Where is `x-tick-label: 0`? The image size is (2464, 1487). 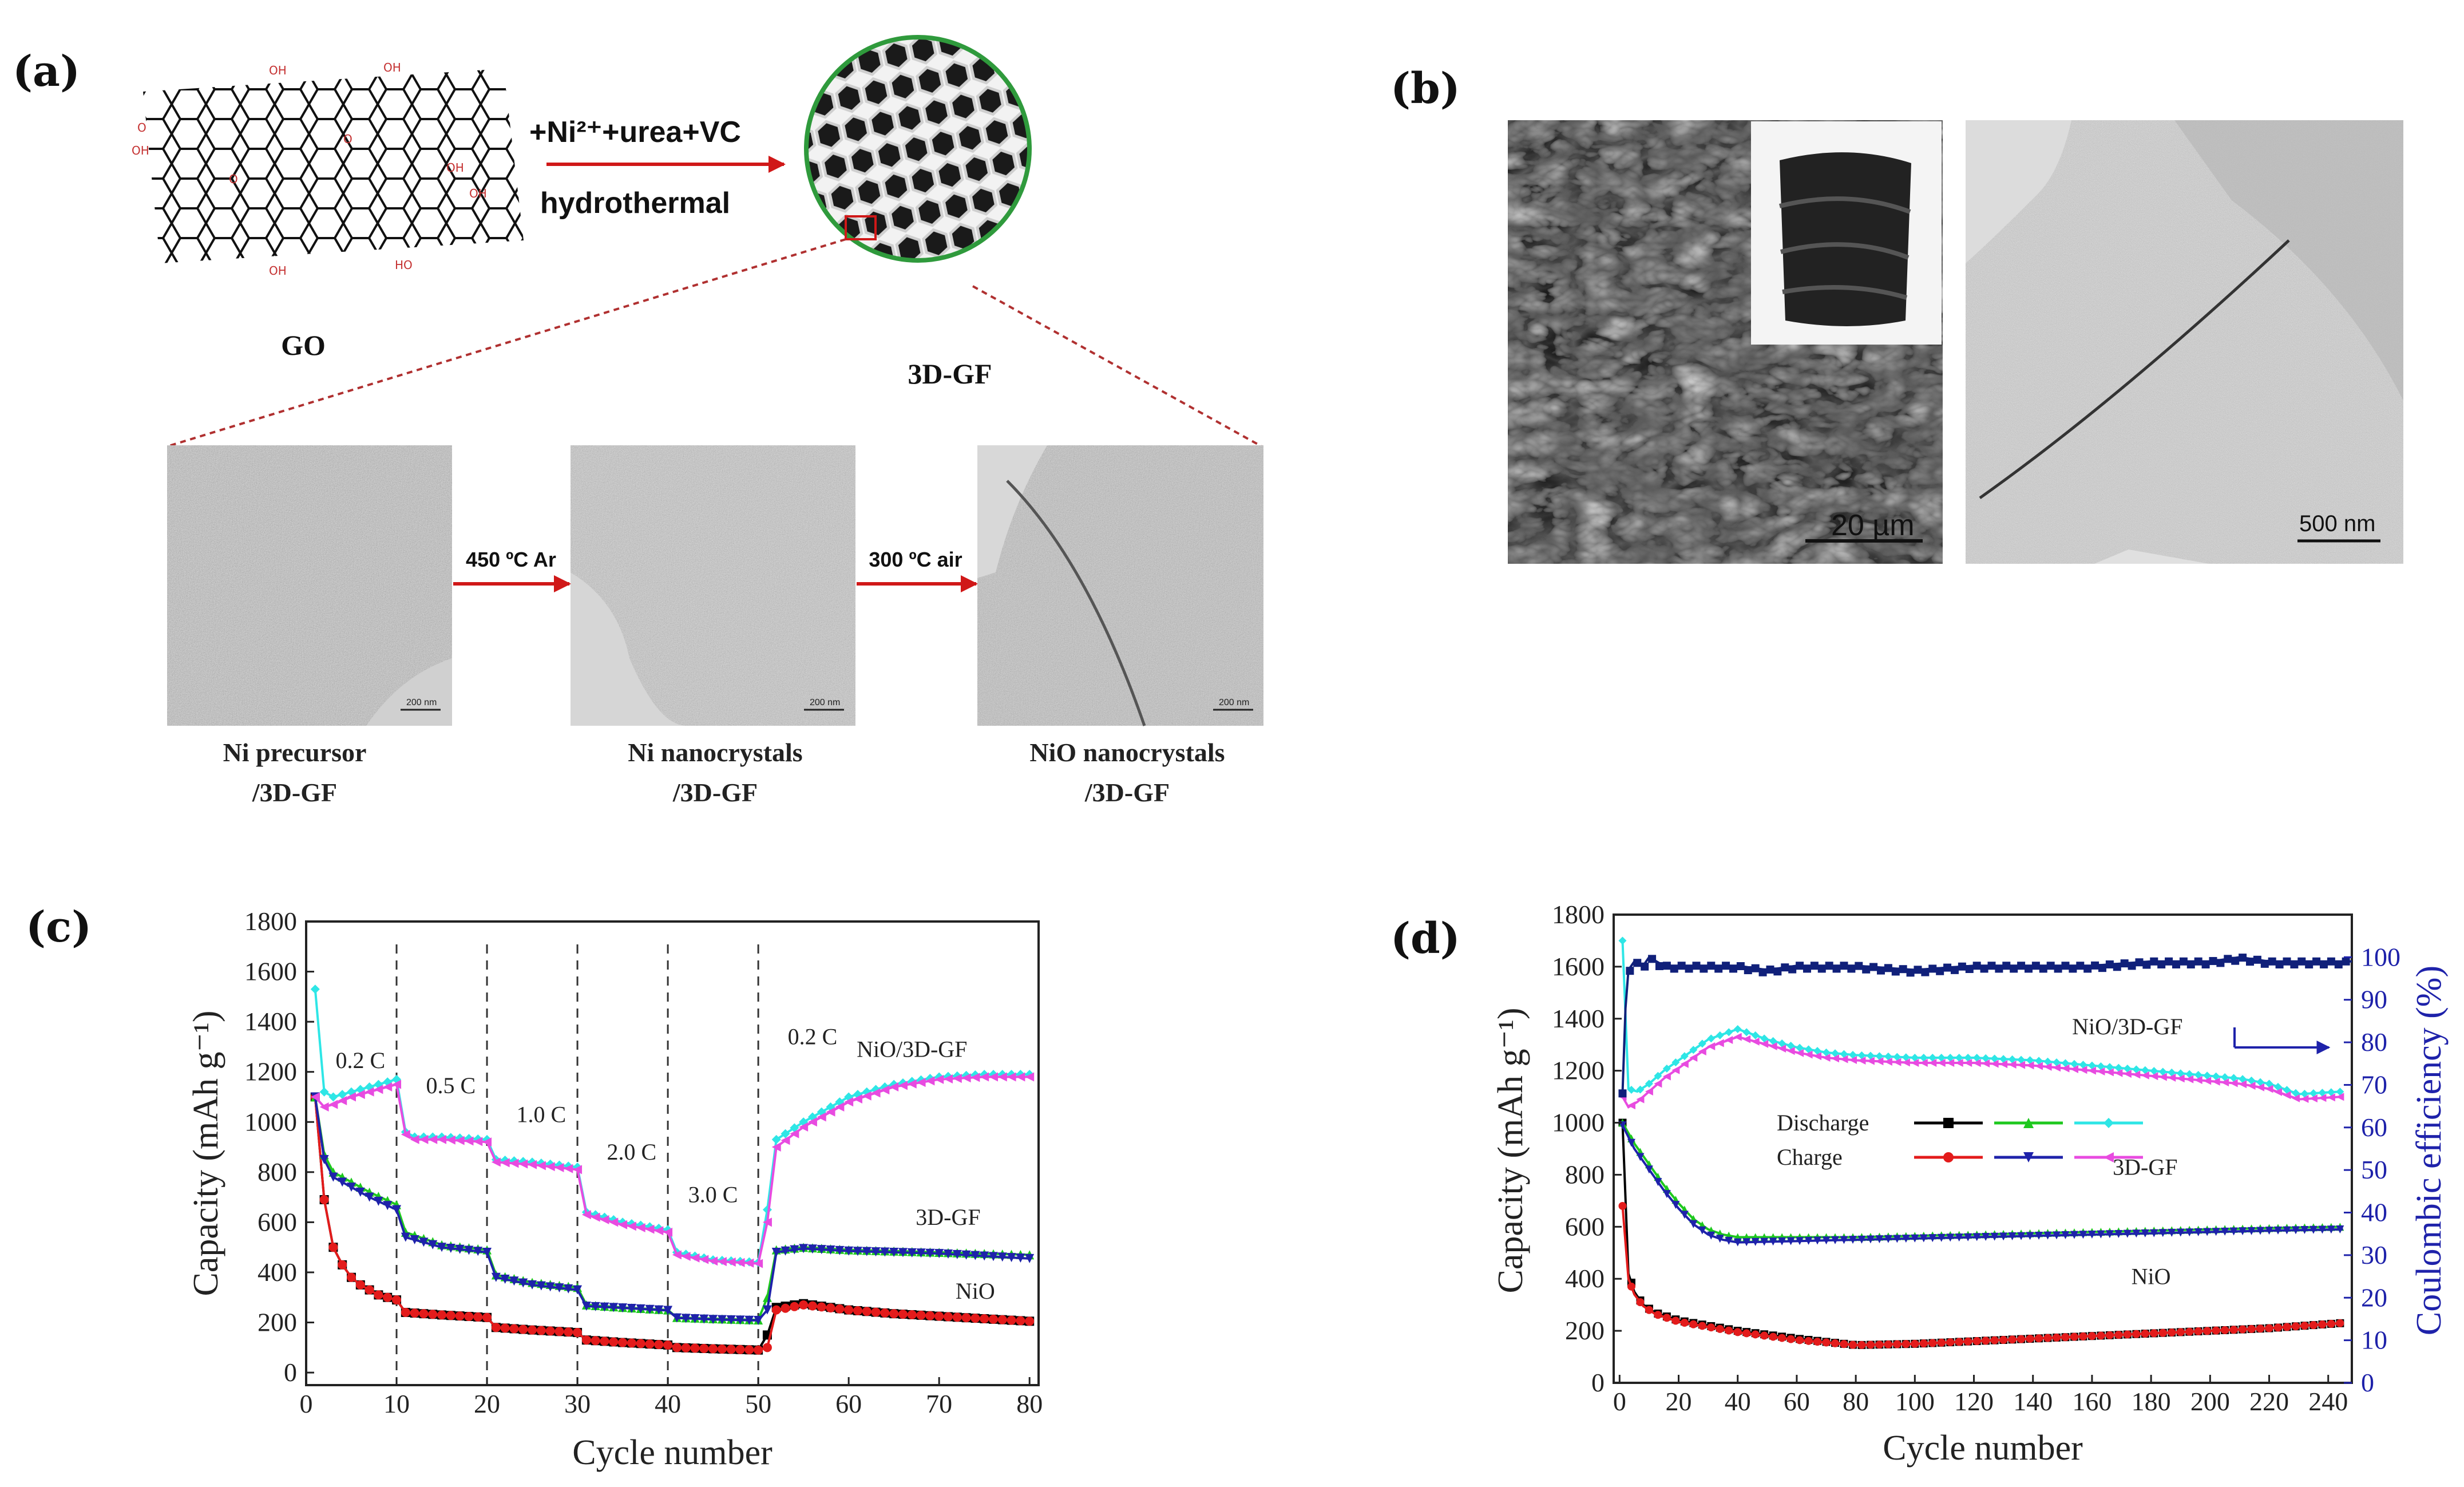 x-tick-label: 0 is located at coordinates (306, 1404).